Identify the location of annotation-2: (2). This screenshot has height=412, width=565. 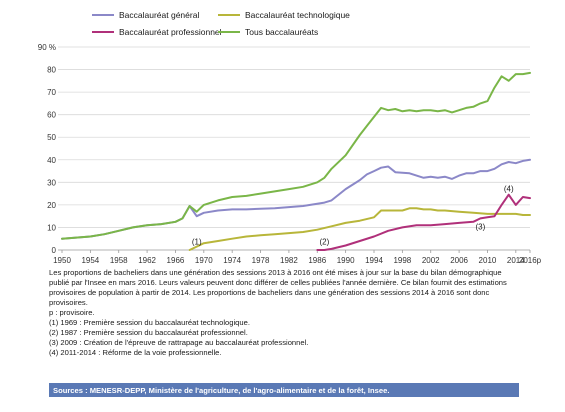
(324, 241).